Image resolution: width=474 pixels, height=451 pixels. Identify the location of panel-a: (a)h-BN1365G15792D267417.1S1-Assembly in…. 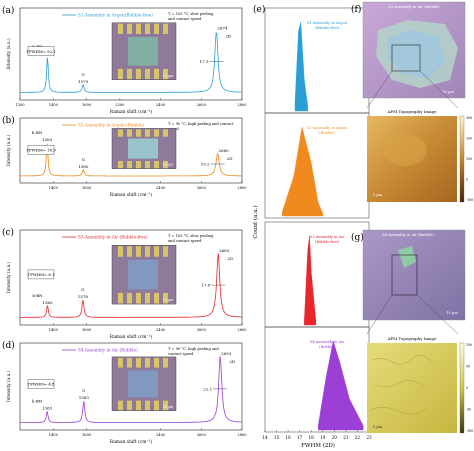
(124, 60).